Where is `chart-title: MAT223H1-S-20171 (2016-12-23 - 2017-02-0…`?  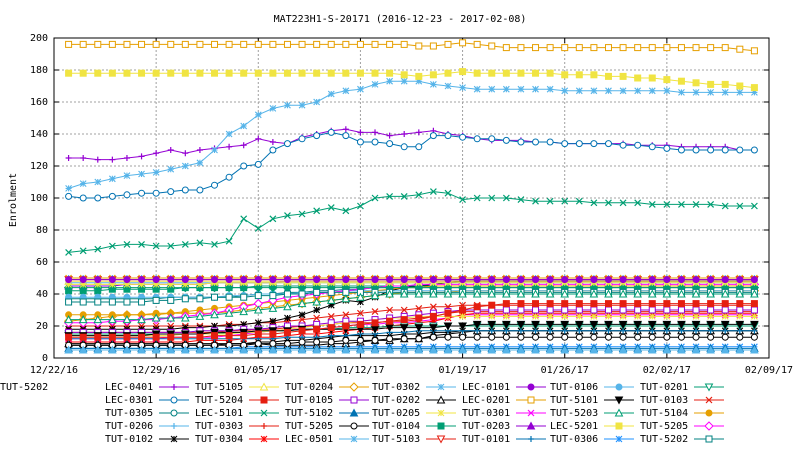
chart-title: MAT223H1-S-20171 (2016-12-23 - 2017-02-0… is located at coordinates (400, 19).